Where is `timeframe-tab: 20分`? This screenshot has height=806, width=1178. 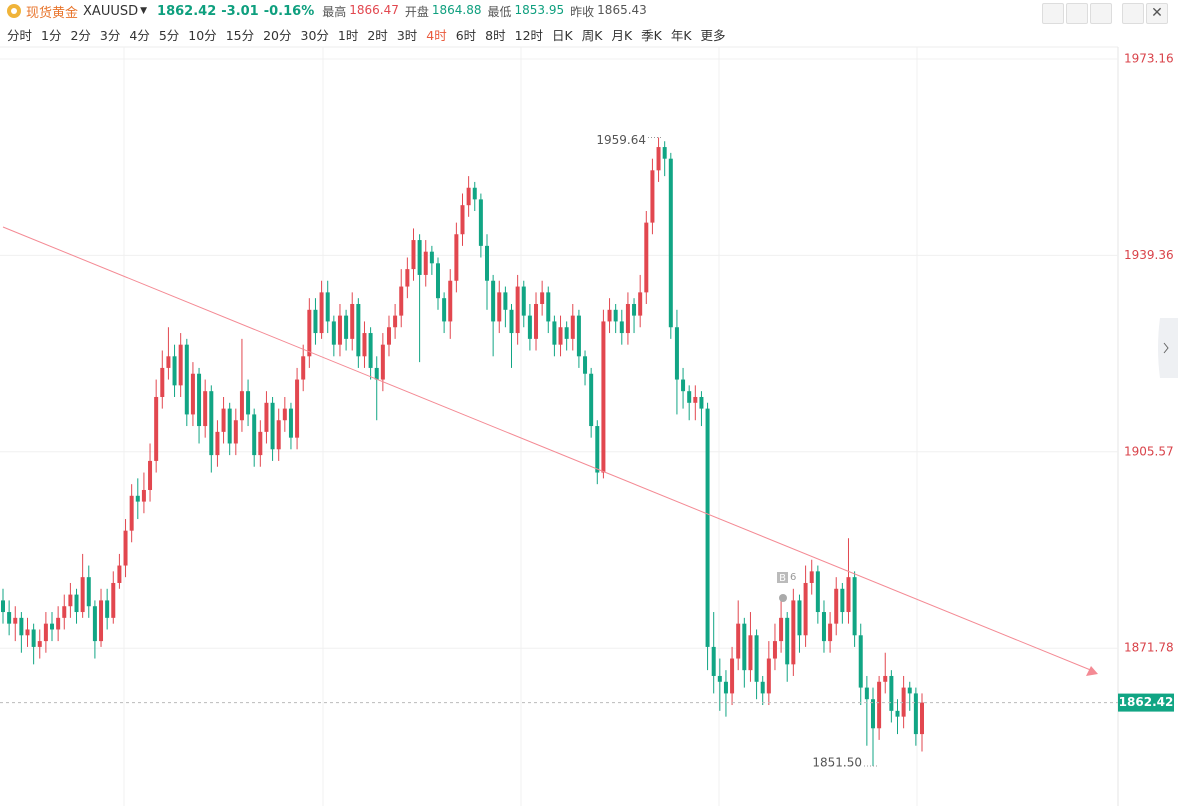 timeframe-tab: 20分 is located at coordinates (277, 35).